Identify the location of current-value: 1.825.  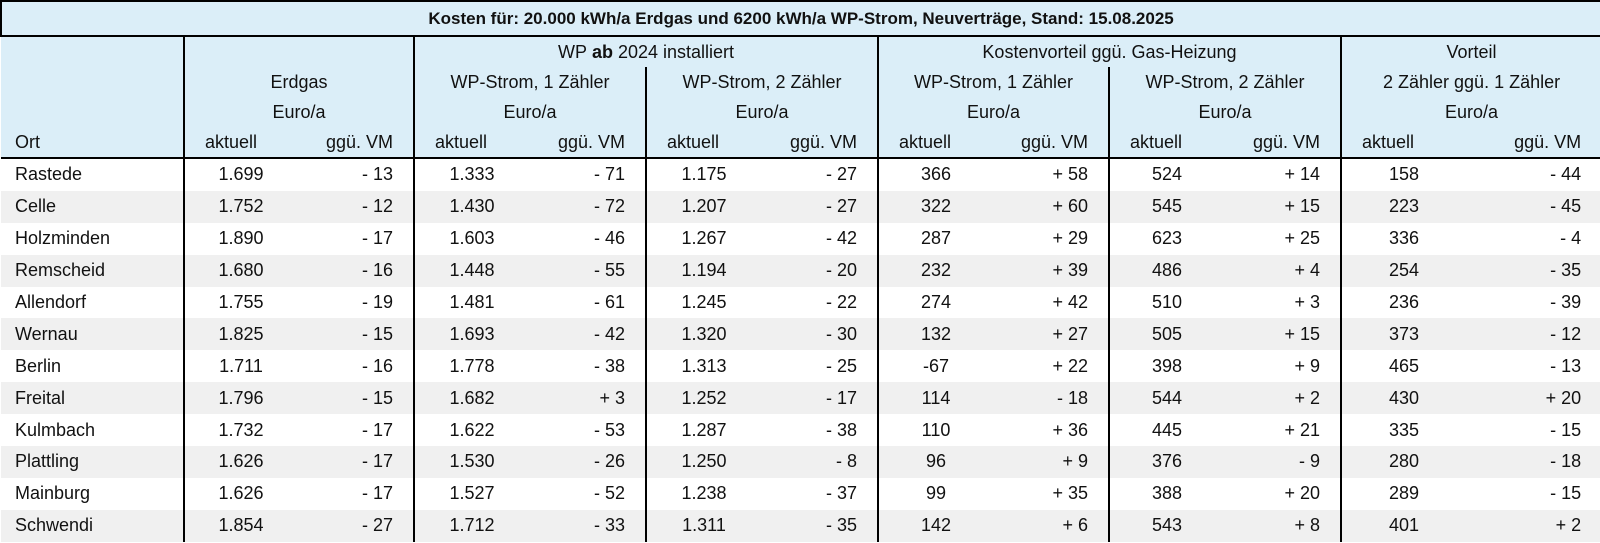
(240, 334).